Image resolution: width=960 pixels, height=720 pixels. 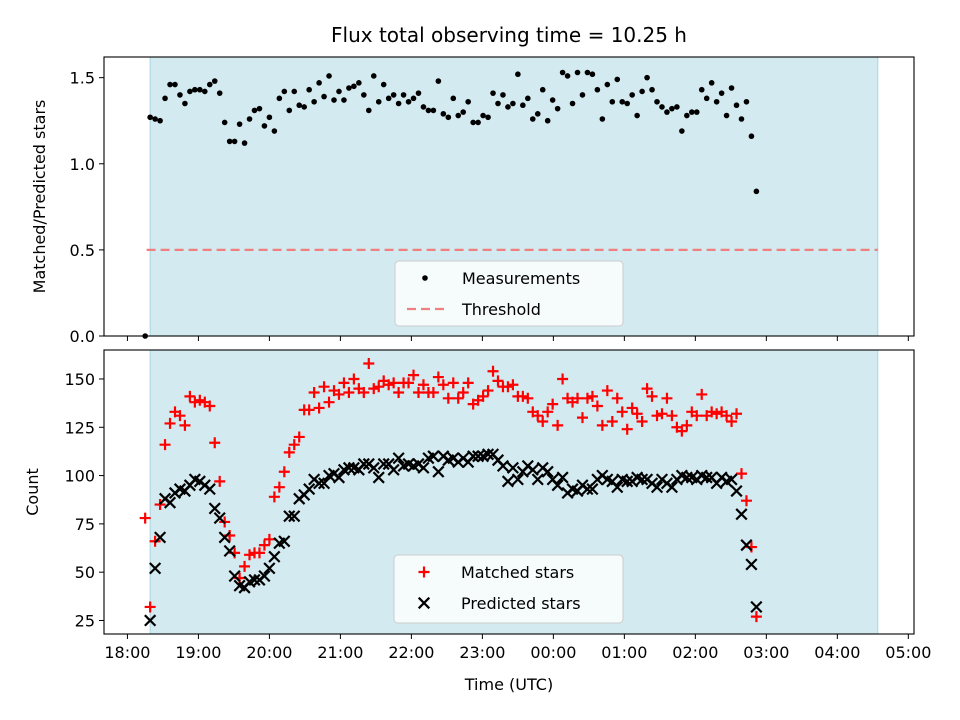 I want to click on legend-label: Matched stars, so click(x=517, y=572).